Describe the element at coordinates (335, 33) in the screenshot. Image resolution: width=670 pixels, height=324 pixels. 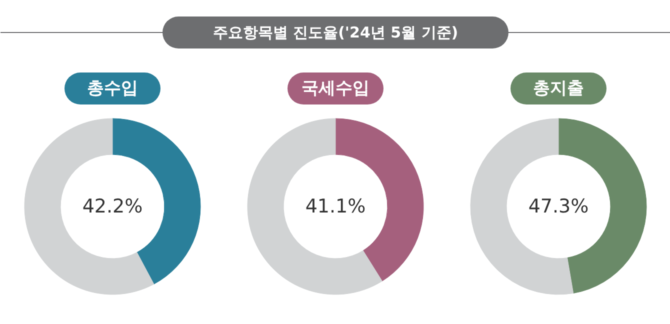
I see `text: 주요항목별 진도율('24년 5월 기준)` at that location.